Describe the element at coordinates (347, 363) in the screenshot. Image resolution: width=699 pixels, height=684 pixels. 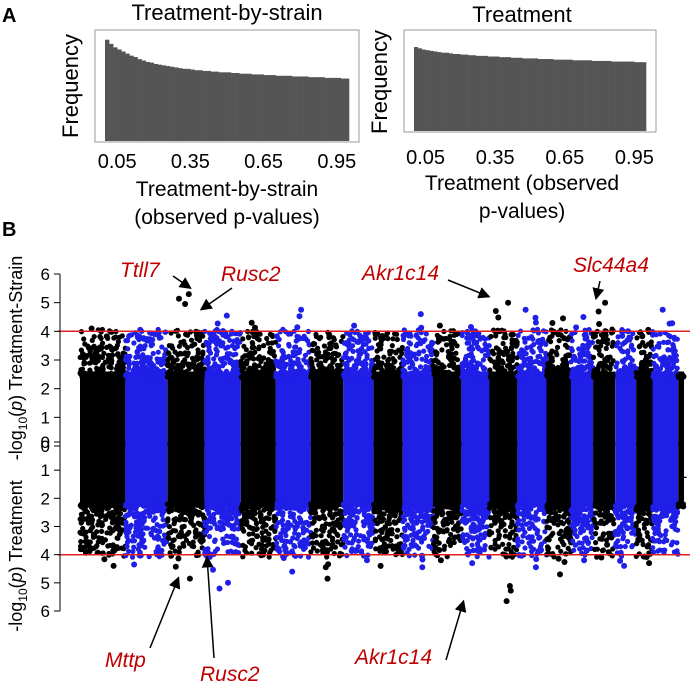
I see `chr-8-top-point` at that location.